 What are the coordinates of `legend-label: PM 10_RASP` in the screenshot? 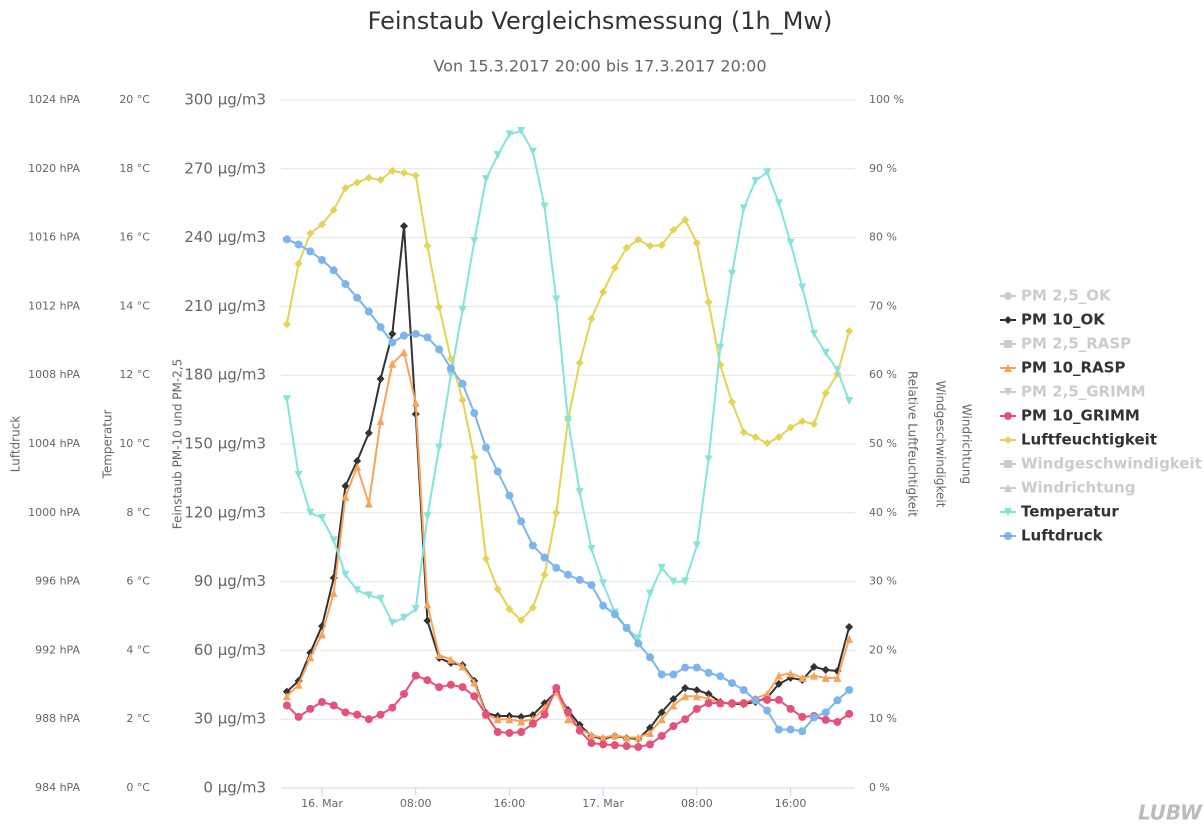 It's located at (1073, 368).